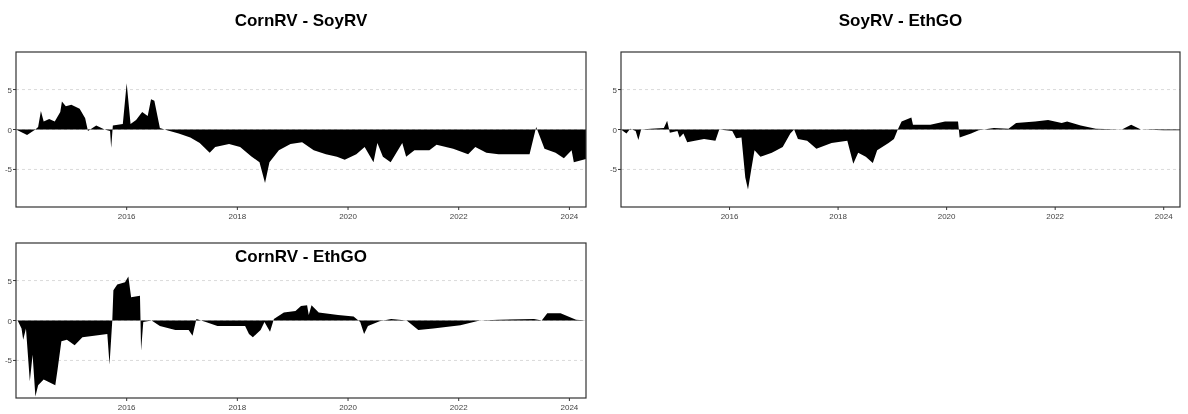  What do you see at coordinates (301, 20) in the screenshot?
I see `chart-title: CornRV - SoyRV` at bounding box center [301, 20].